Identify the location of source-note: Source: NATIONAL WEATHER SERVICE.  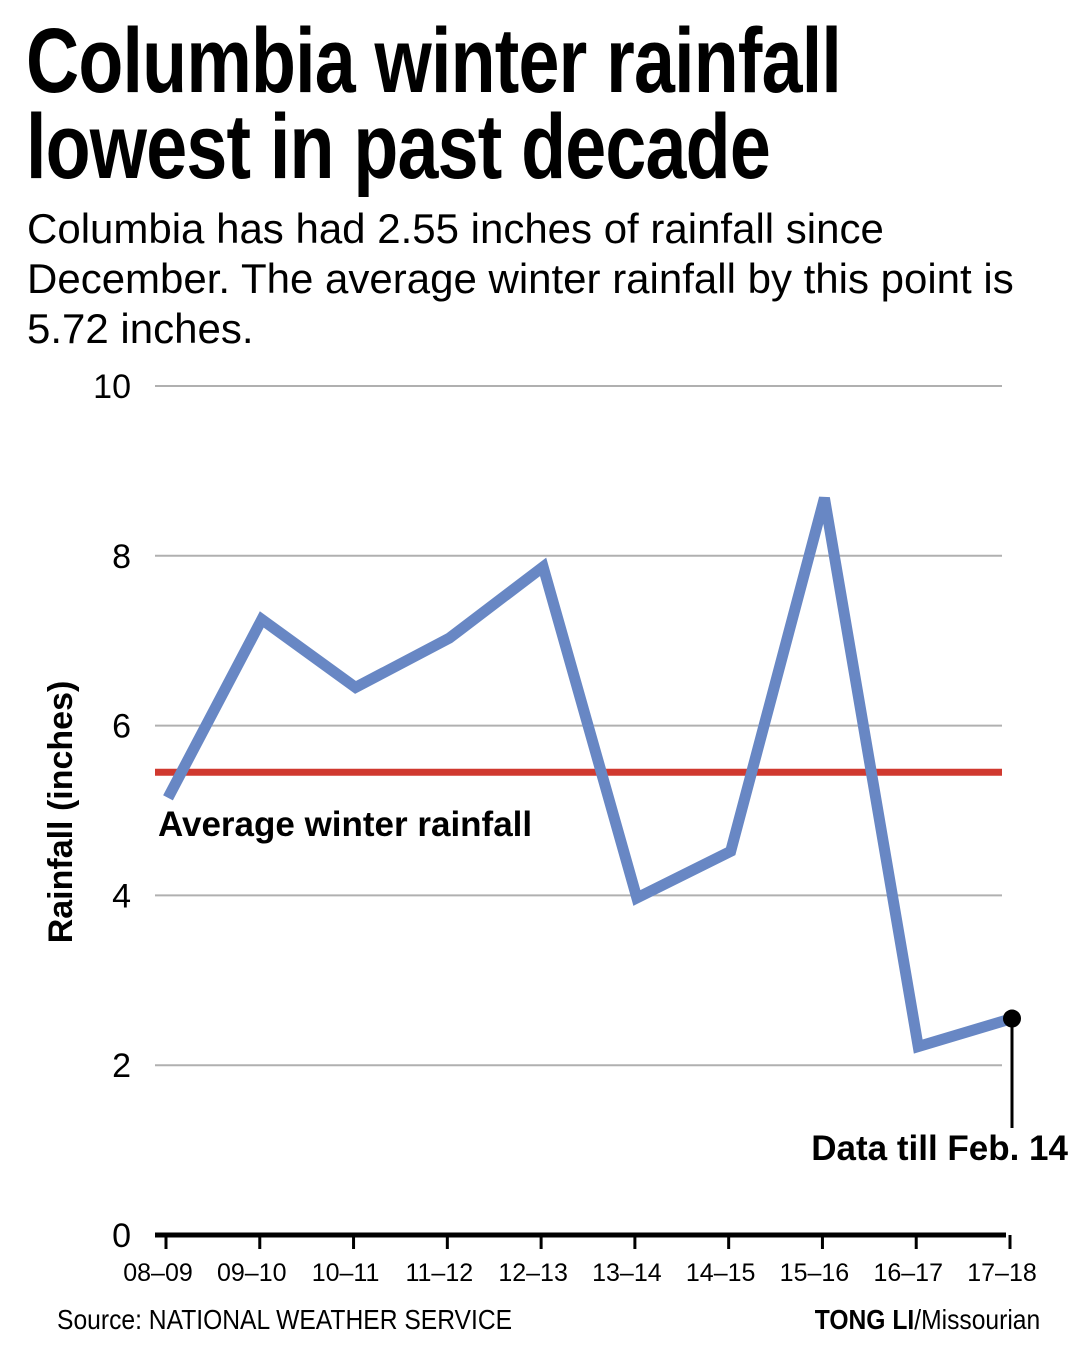
(285, 1319).